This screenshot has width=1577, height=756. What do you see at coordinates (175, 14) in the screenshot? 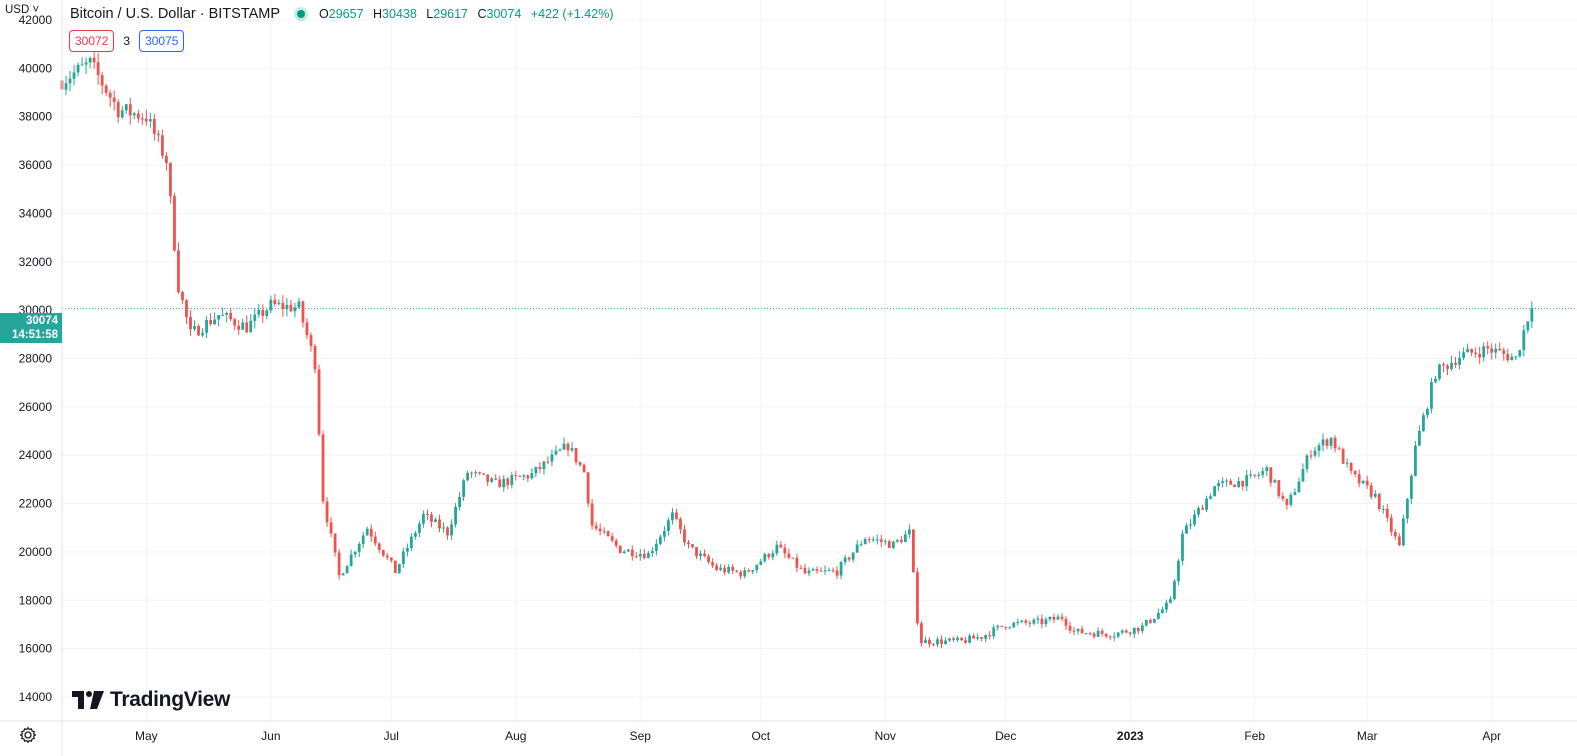
I see `symbol-title: Bitcoin / U.S. Dollar · BITSTAMP` at bounding box center [175, 14].